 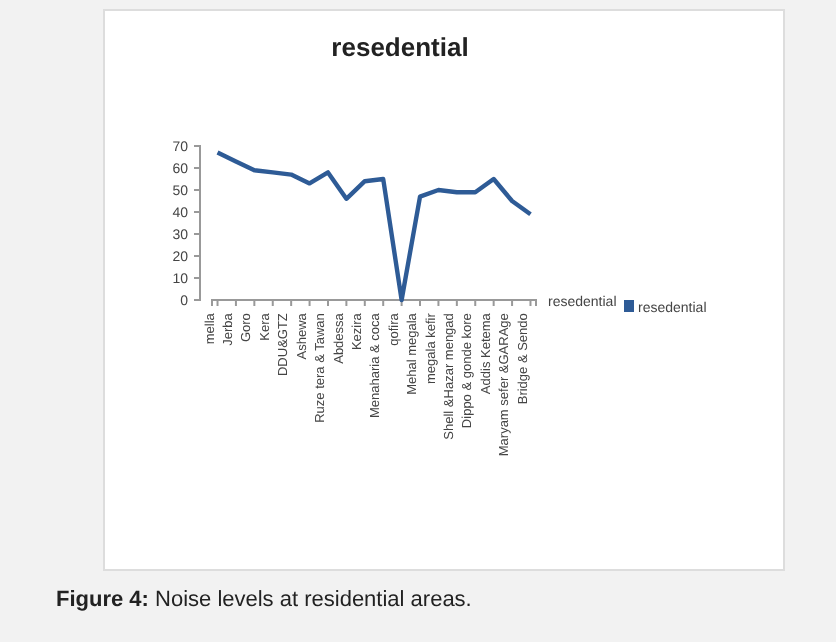 I want to click on caption: Figure 4: Noise levels at residential areas., so click(x=264, y=600).